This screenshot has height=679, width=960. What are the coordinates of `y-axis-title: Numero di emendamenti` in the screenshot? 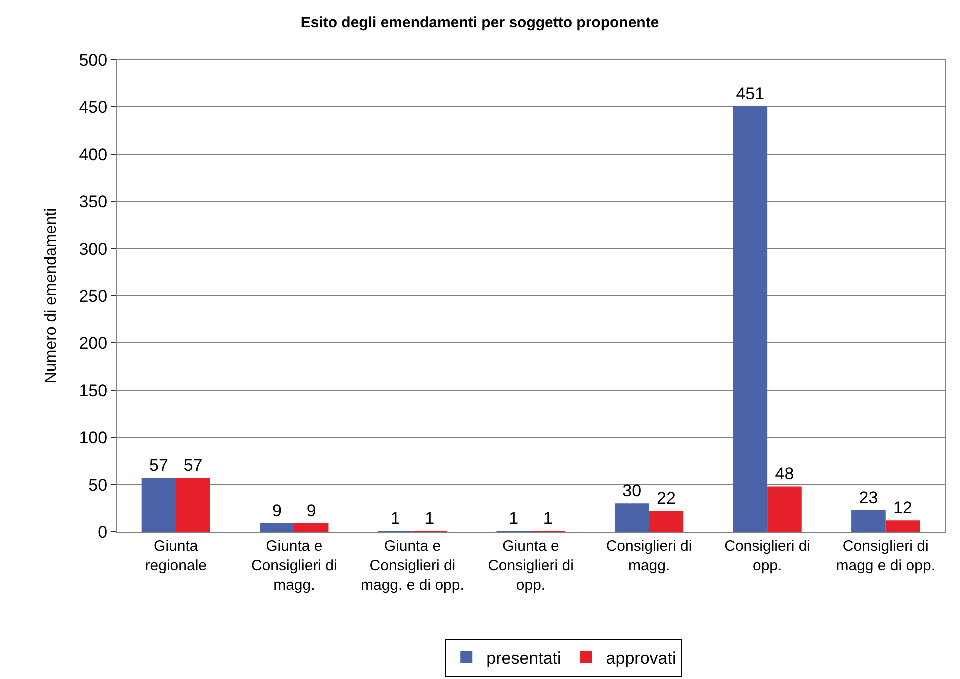 It's located at (51, 296).